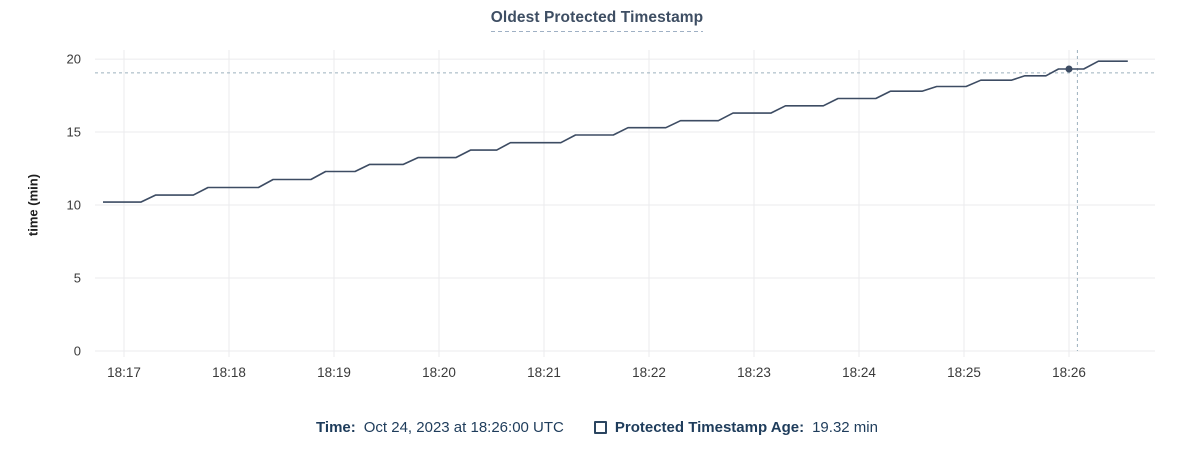 The width and height of the screenshot is (1194, 466). I want to click on legend-series-toggle: Protected Timestamp Age: 19.32 min, so click(735, 427).